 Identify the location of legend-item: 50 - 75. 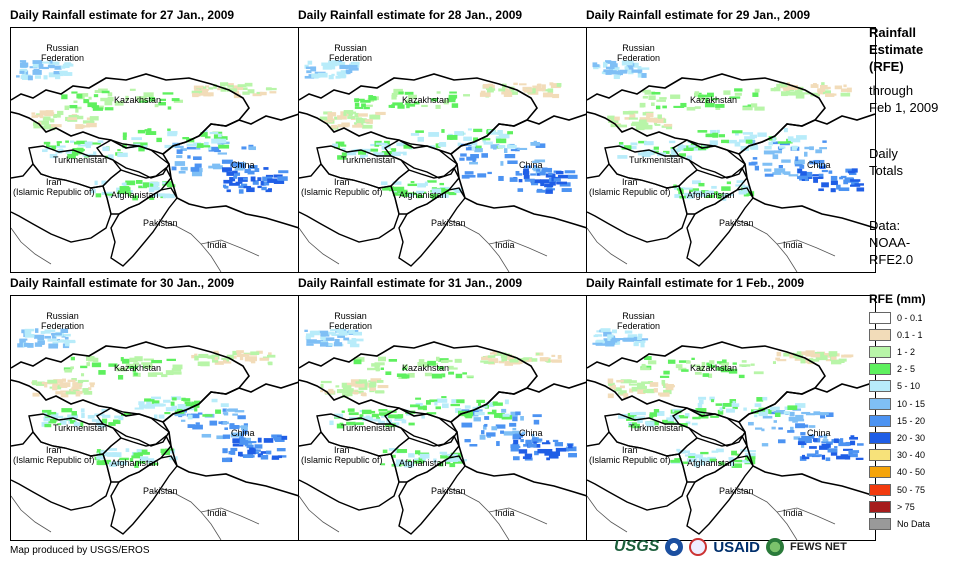
(897, 489).